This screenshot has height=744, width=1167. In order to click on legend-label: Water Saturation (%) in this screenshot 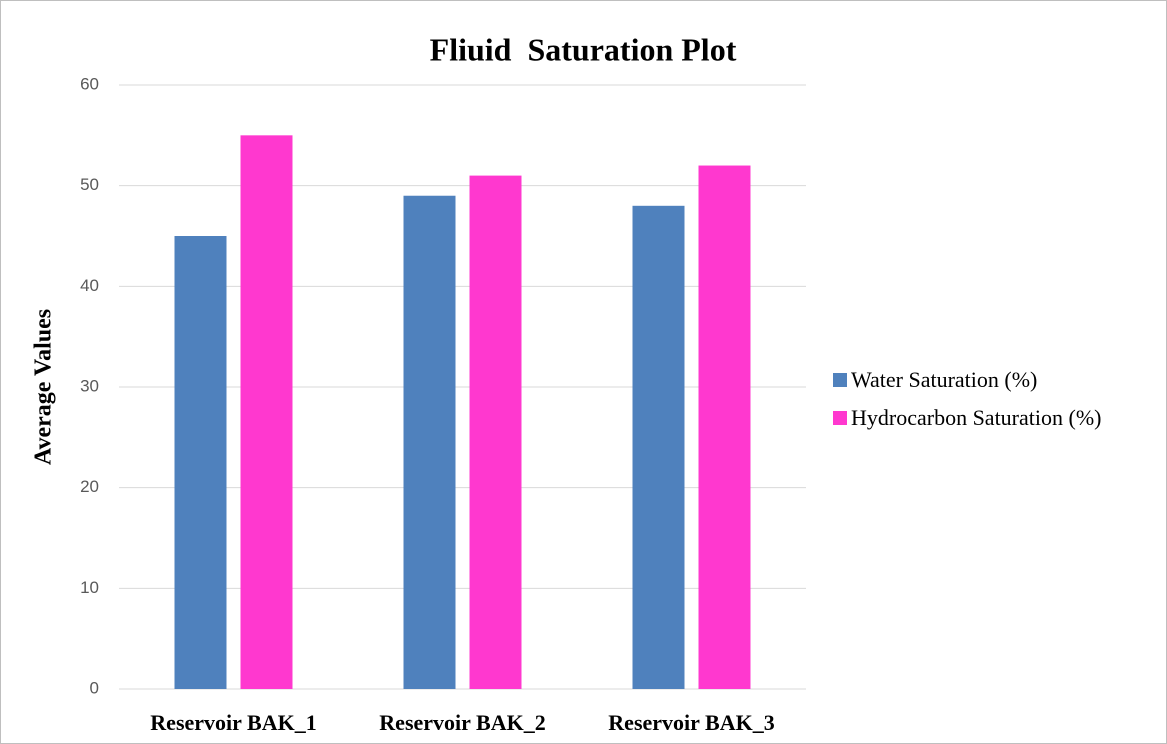, I will do `click(944, 379)`.